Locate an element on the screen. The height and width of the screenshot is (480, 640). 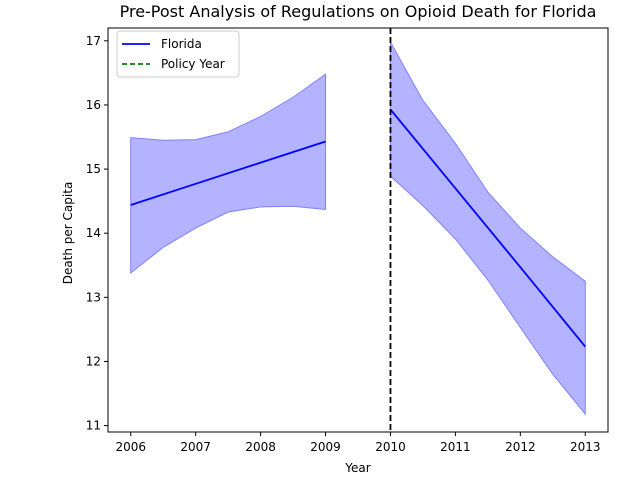
x-tick-label: 2007 is located at coordinates (195, 447).